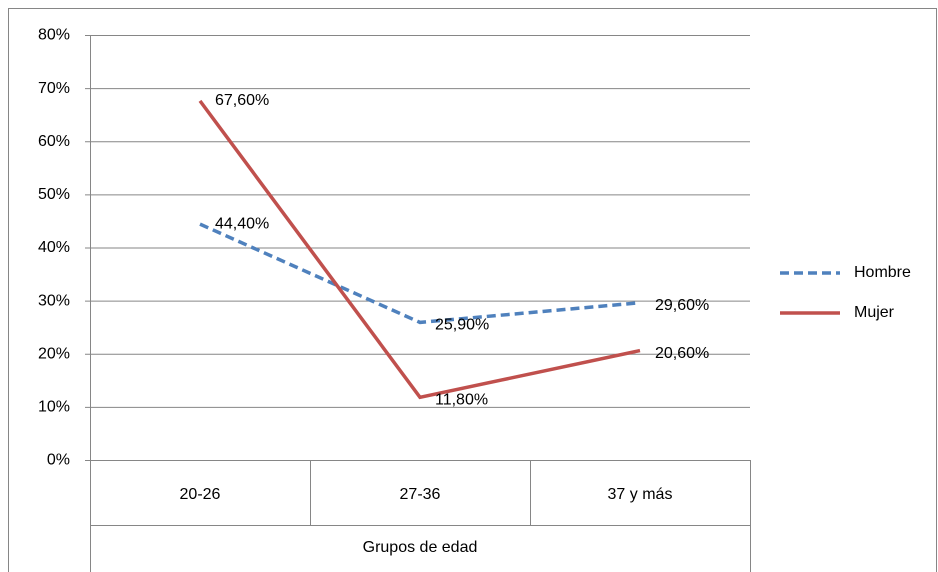 The image size is (938, 572). Describe the element at coordinates (420, 494) in the screenshot. I see `x-tick-label: 27-36` at that location.